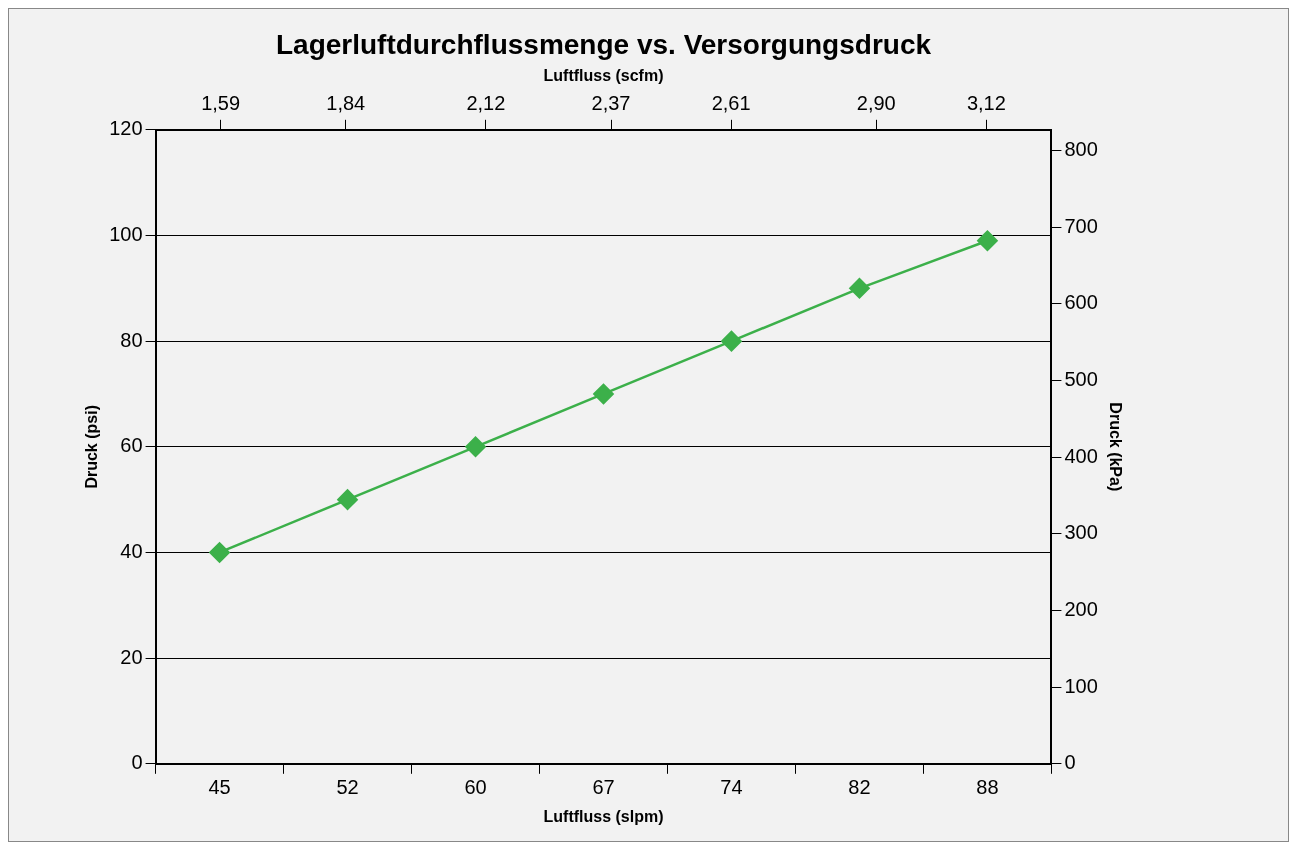 This screenshot has height=850, width=1297. I want to click on y2-tick-label: 700, so click(1081, 225).